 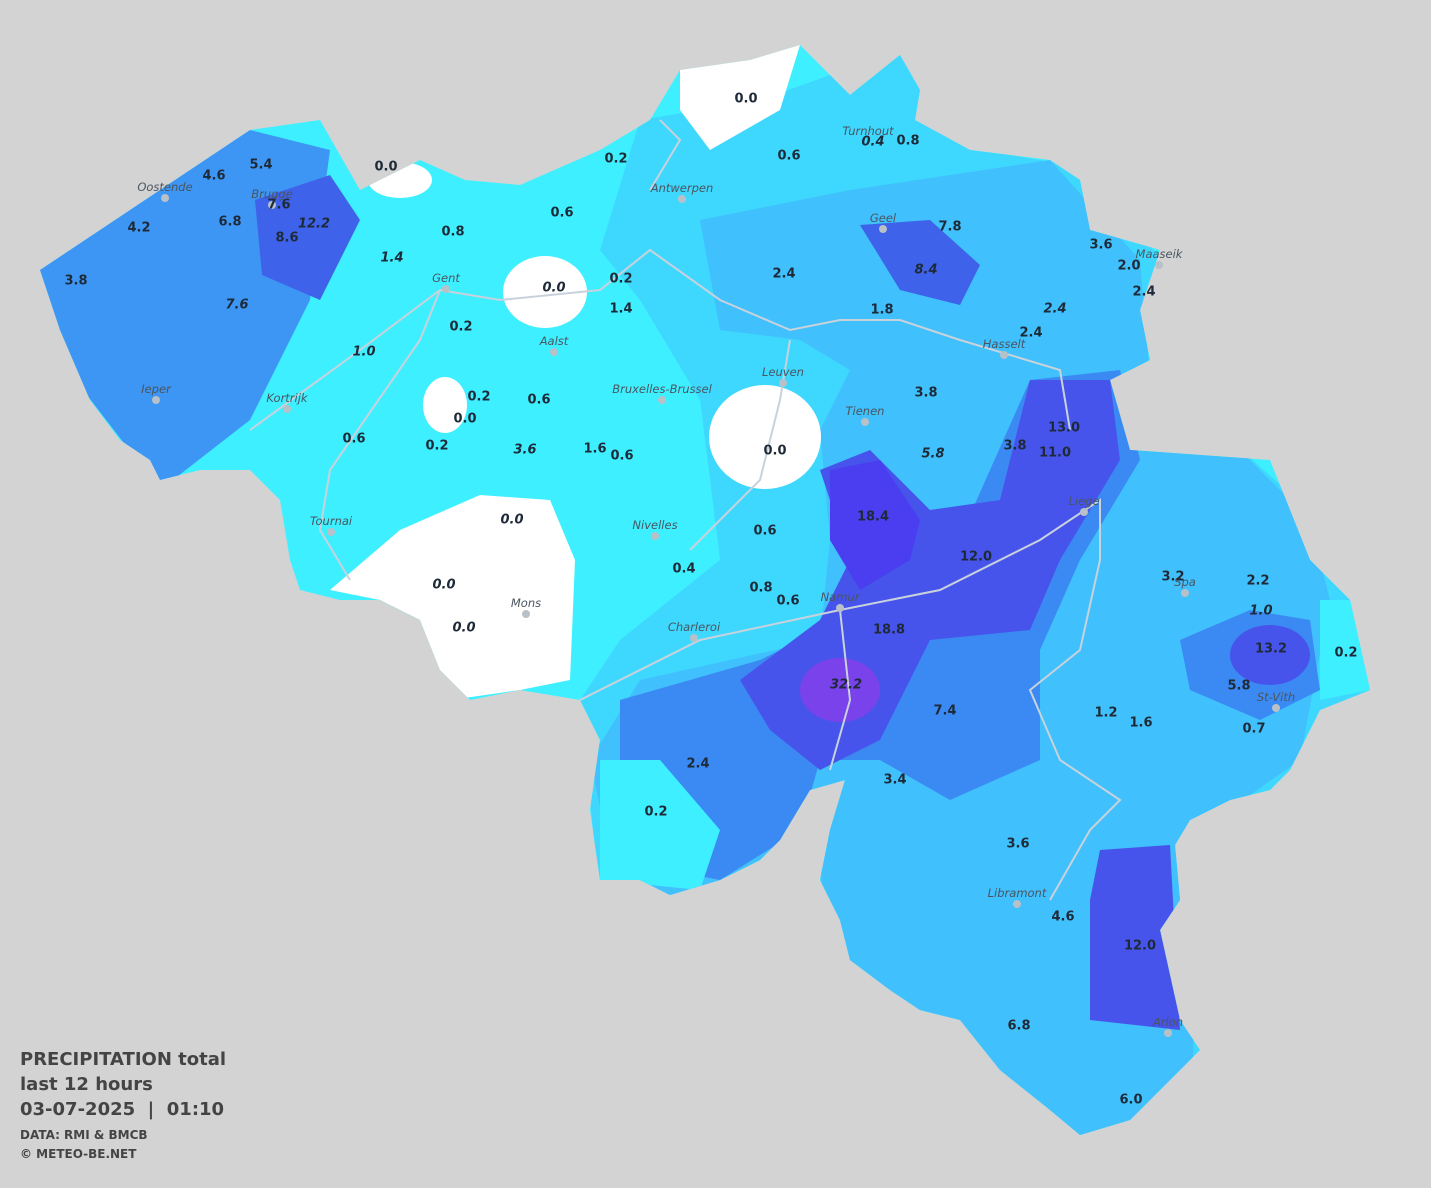 What do you see at coordinates (84, 1135) in the screenshot?
I see `legend-source: DATA: RMI & BMCB` at bounding box center [84, 1135].